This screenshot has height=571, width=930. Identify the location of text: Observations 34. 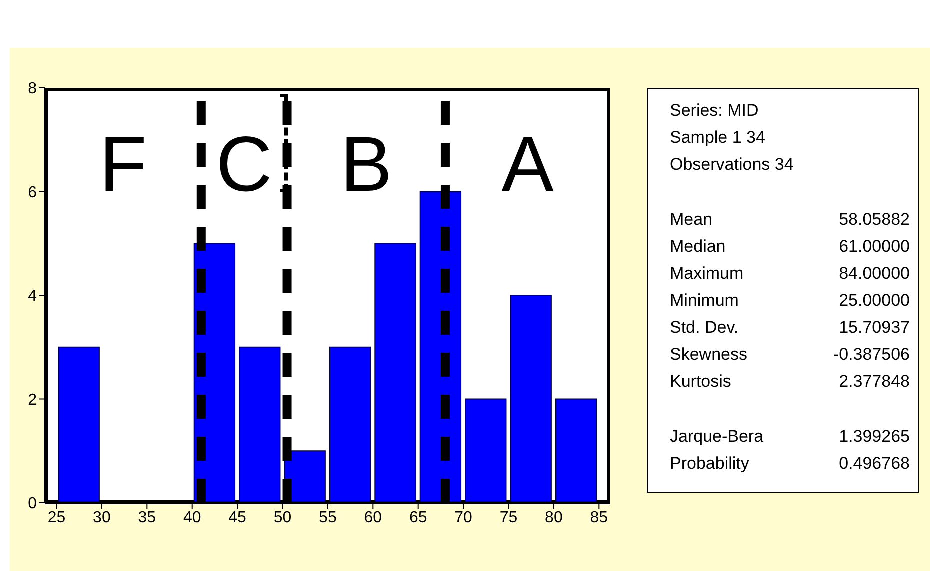
(732, 165).